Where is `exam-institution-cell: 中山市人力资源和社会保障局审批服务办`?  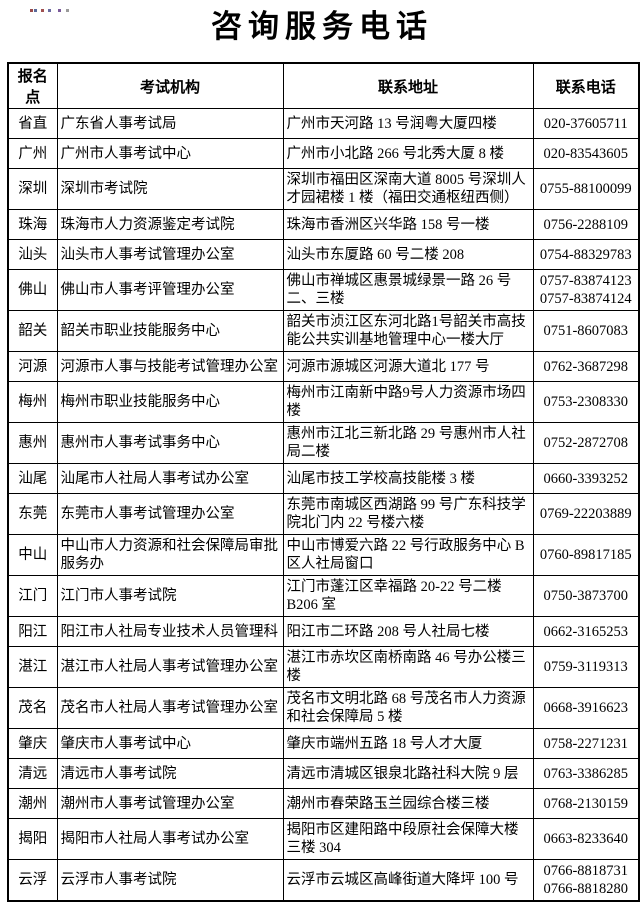 exam-institution-cell: 中山市人力资源和社会保障局审批服务办 is located at coordinates (170, 555).